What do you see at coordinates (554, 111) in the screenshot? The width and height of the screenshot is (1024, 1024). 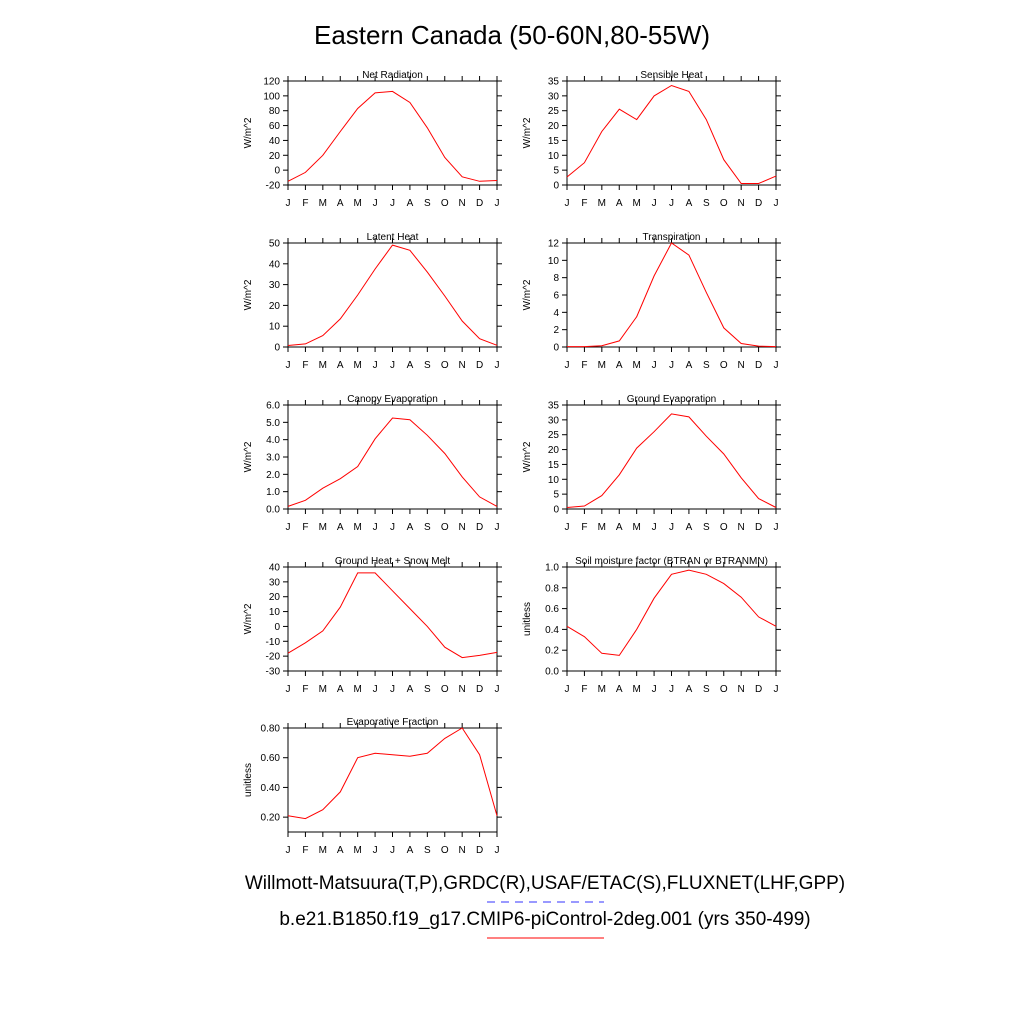 I see `y-tick-label: 25` at bounding box center [554, 111].